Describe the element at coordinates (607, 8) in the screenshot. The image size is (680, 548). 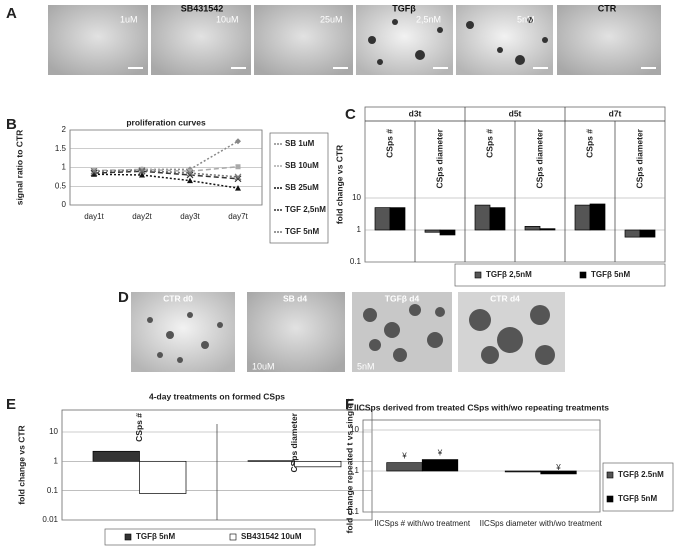
I see `group-label: CTR` at that location.